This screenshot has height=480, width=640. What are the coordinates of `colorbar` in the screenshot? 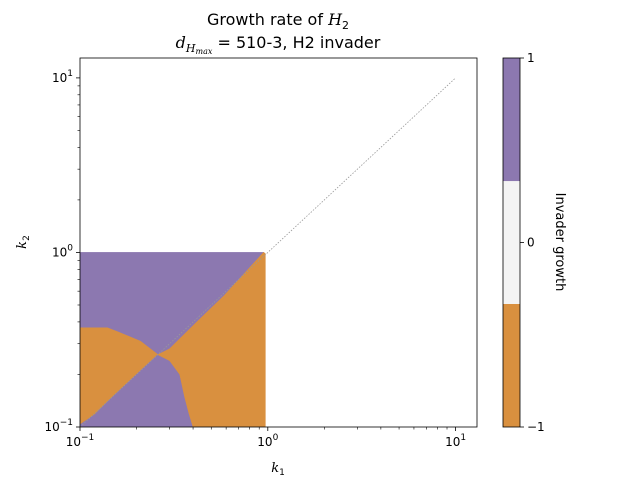 It's located at (511, 242).